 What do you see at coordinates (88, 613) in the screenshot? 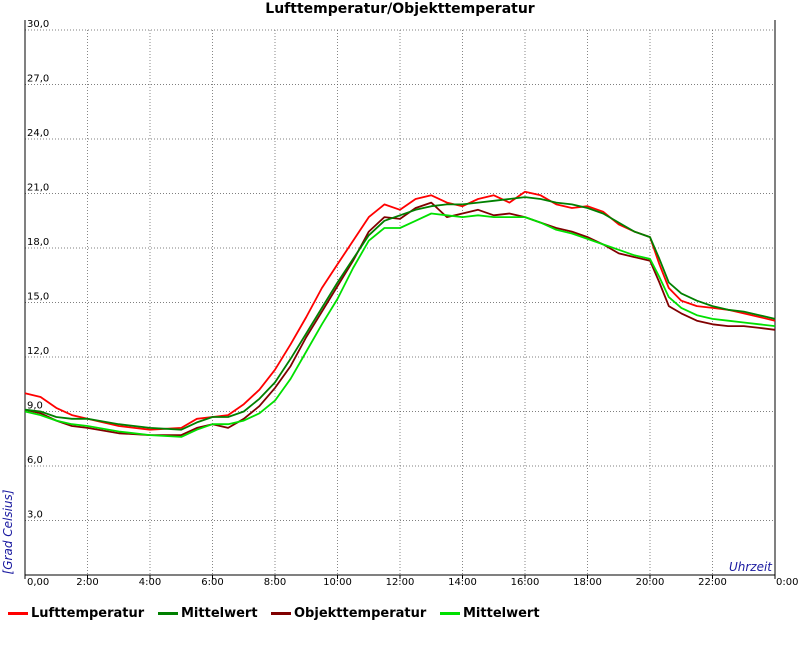
I see `legend-label: Lufttemperatur` at bounding box center [88, 613].